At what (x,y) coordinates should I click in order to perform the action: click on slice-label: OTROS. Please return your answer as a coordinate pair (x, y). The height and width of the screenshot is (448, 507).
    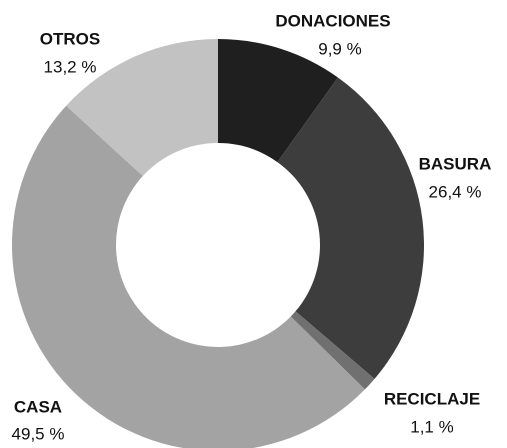
    Looking at the image, I should click on (70, 38).